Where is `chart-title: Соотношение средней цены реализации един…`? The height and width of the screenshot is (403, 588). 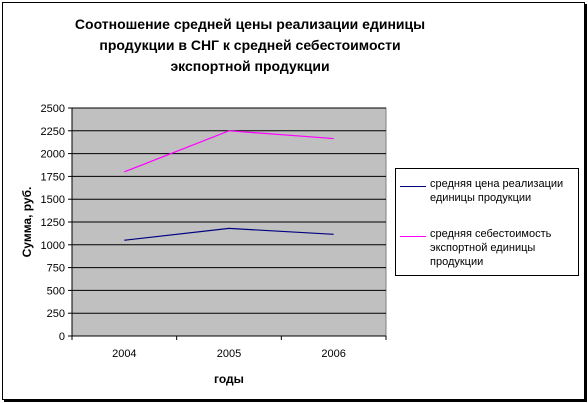
chart-title: Соотношение средней цены реализации един… is located at coordinates (250, 45).